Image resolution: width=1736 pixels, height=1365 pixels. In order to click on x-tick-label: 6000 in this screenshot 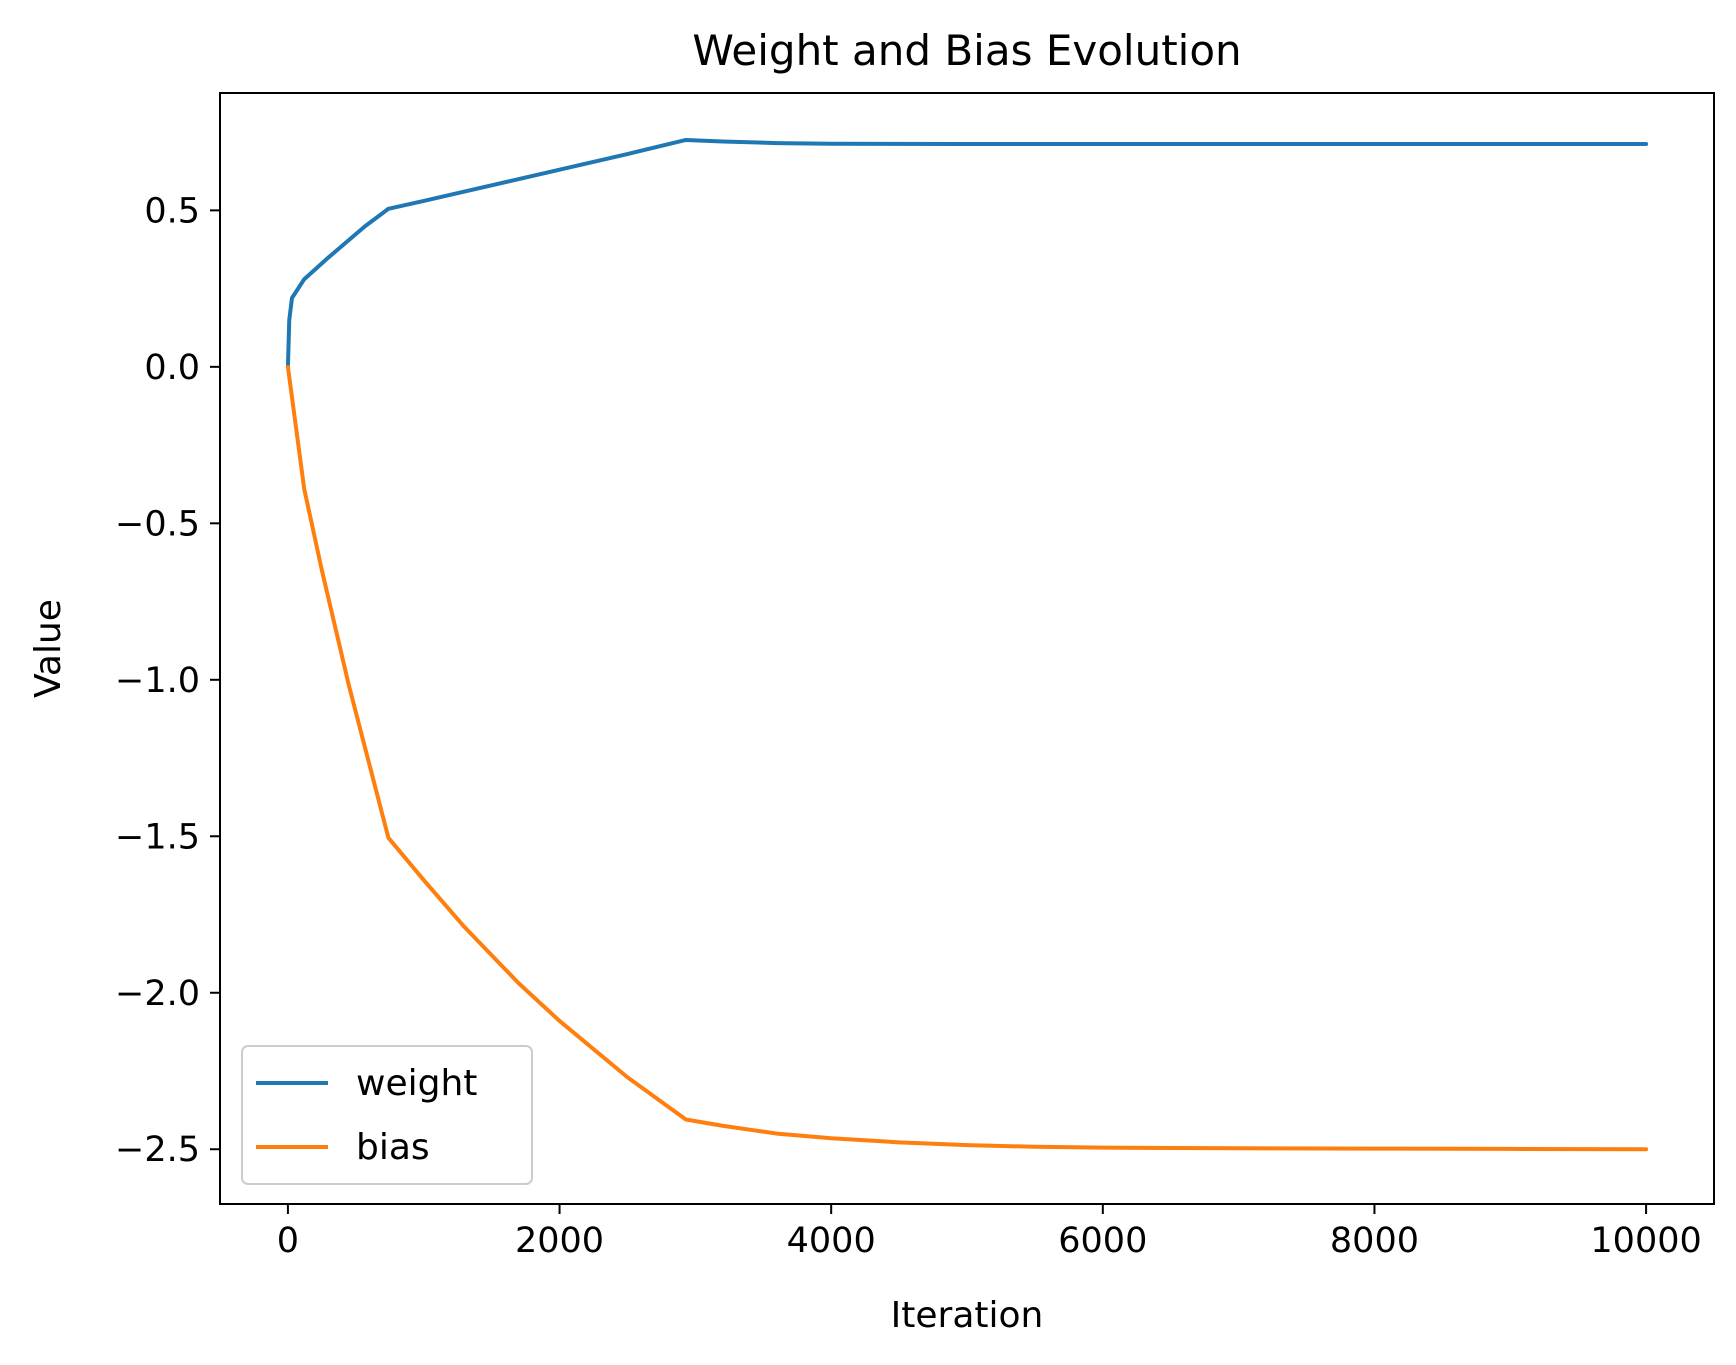, I will do `click(1102, 1241)`.